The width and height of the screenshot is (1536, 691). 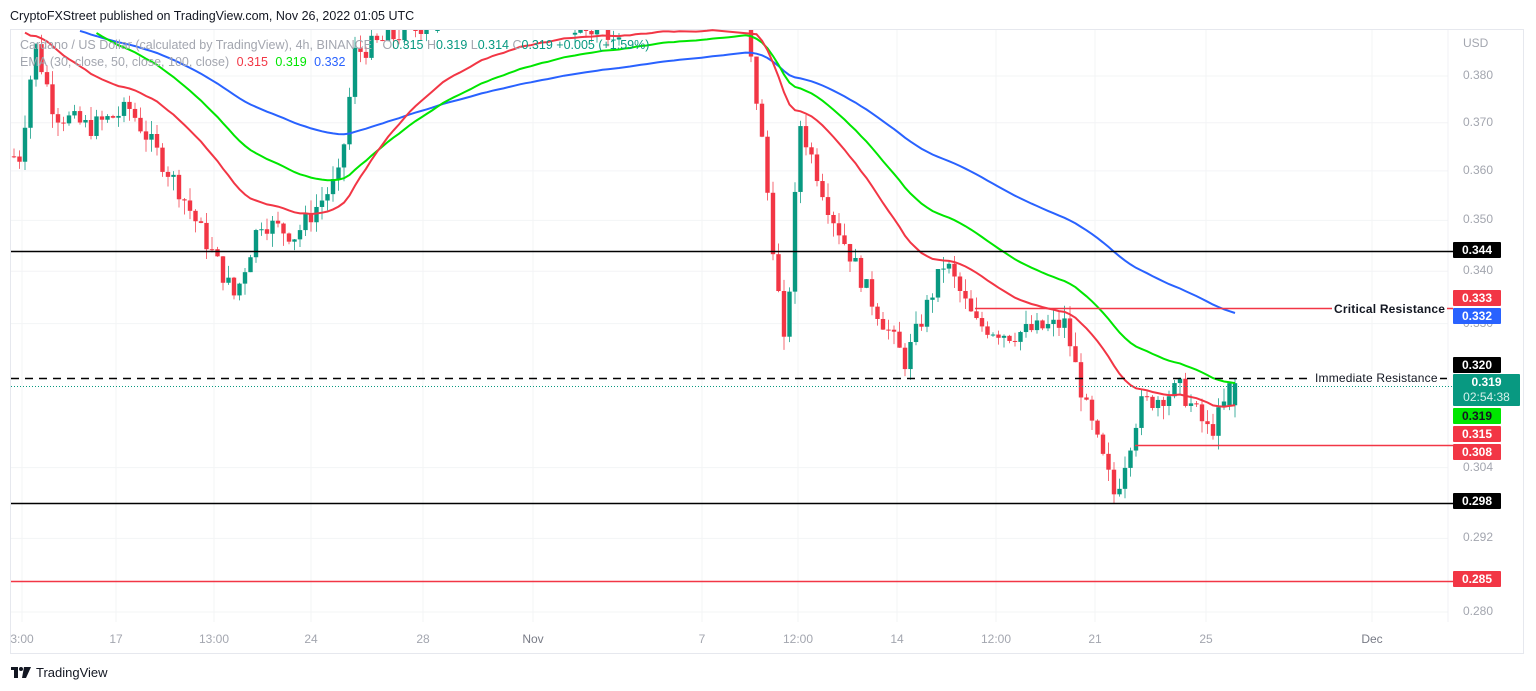 What do you see at coordinates (22, 639) in the screenshot?
I see `time-tick: 3:00` at bounding box center [22, 639].